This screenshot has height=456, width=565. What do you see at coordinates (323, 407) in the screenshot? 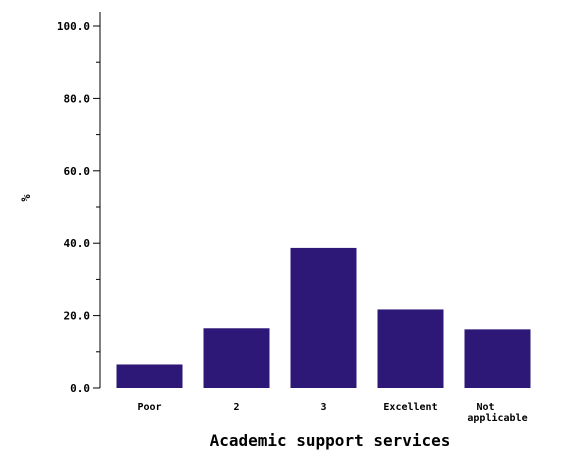
I see `x-tick-label: 3` at bounding box center [323, 407].